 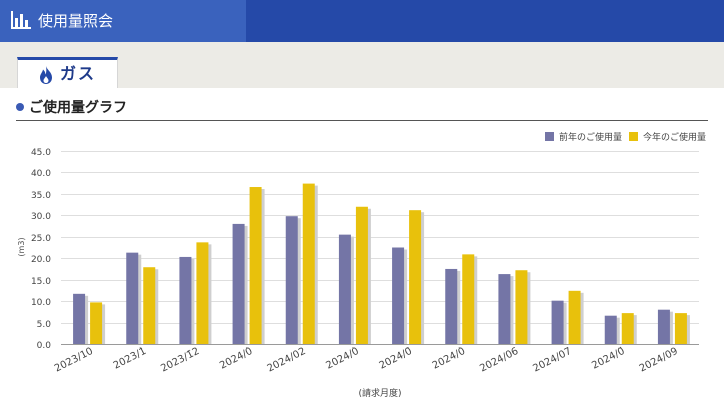 I want to click on y-tick-label: 40.0, so click(x=41, y=174).